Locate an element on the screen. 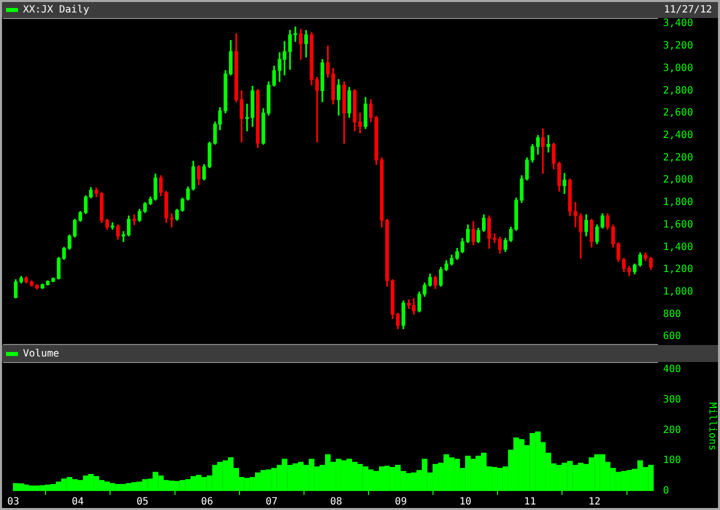 This screenshot has width=720, height=510. y-tick-label: 100 is located at coordinates (672, 460).